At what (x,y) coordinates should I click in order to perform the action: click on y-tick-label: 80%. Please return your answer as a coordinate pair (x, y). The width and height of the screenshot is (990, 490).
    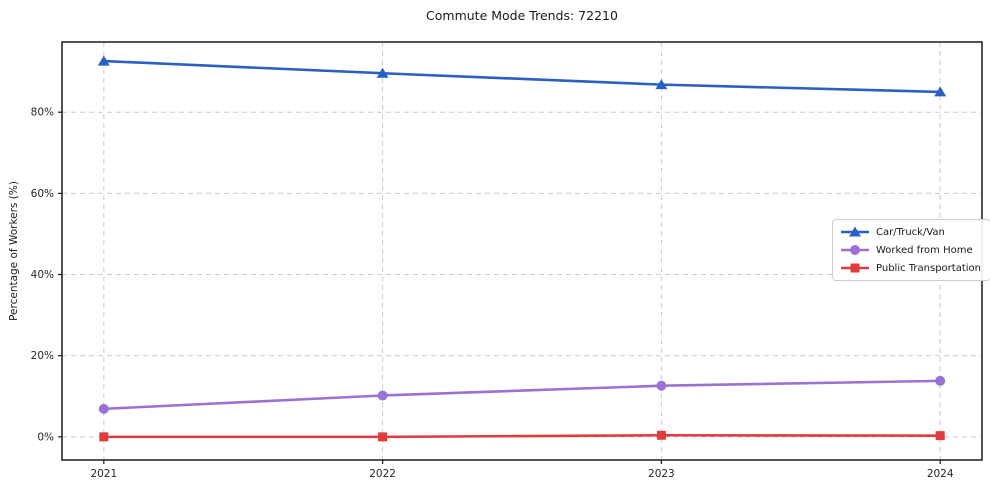
    Looking at the image, I should click on (42, 113).